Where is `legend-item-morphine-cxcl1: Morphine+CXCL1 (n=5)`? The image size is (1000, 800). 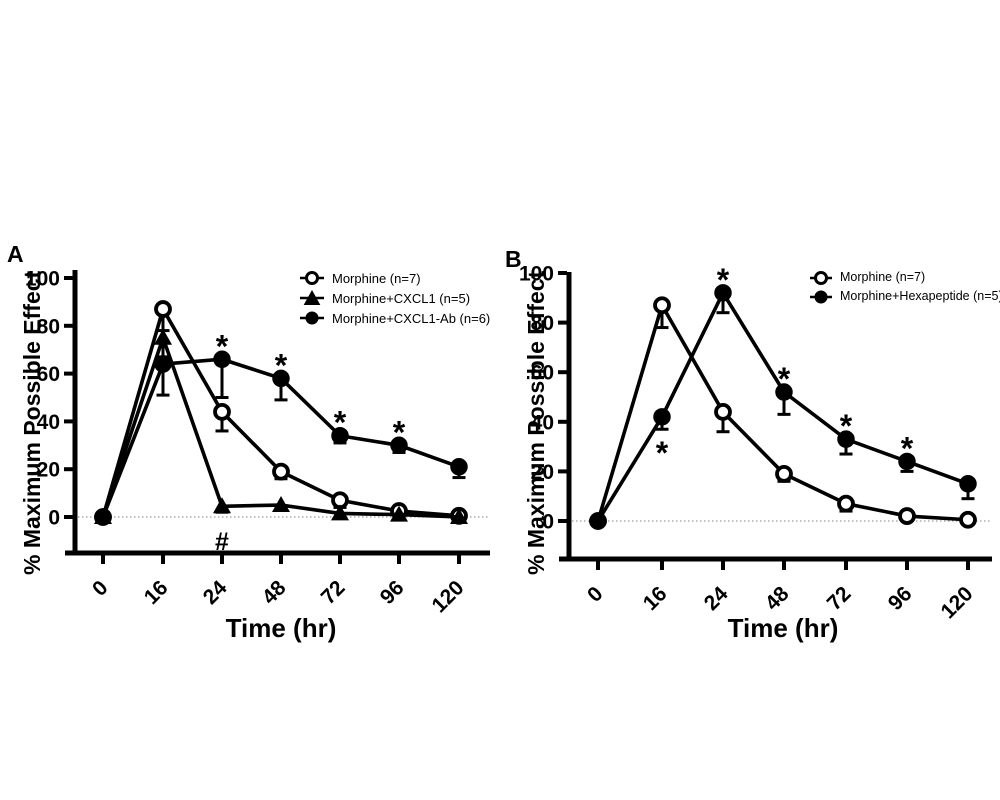 legend-item-morphine-cxcl1: Morphine+CXCL1 (n=5) is located at coordinates (394, 298).